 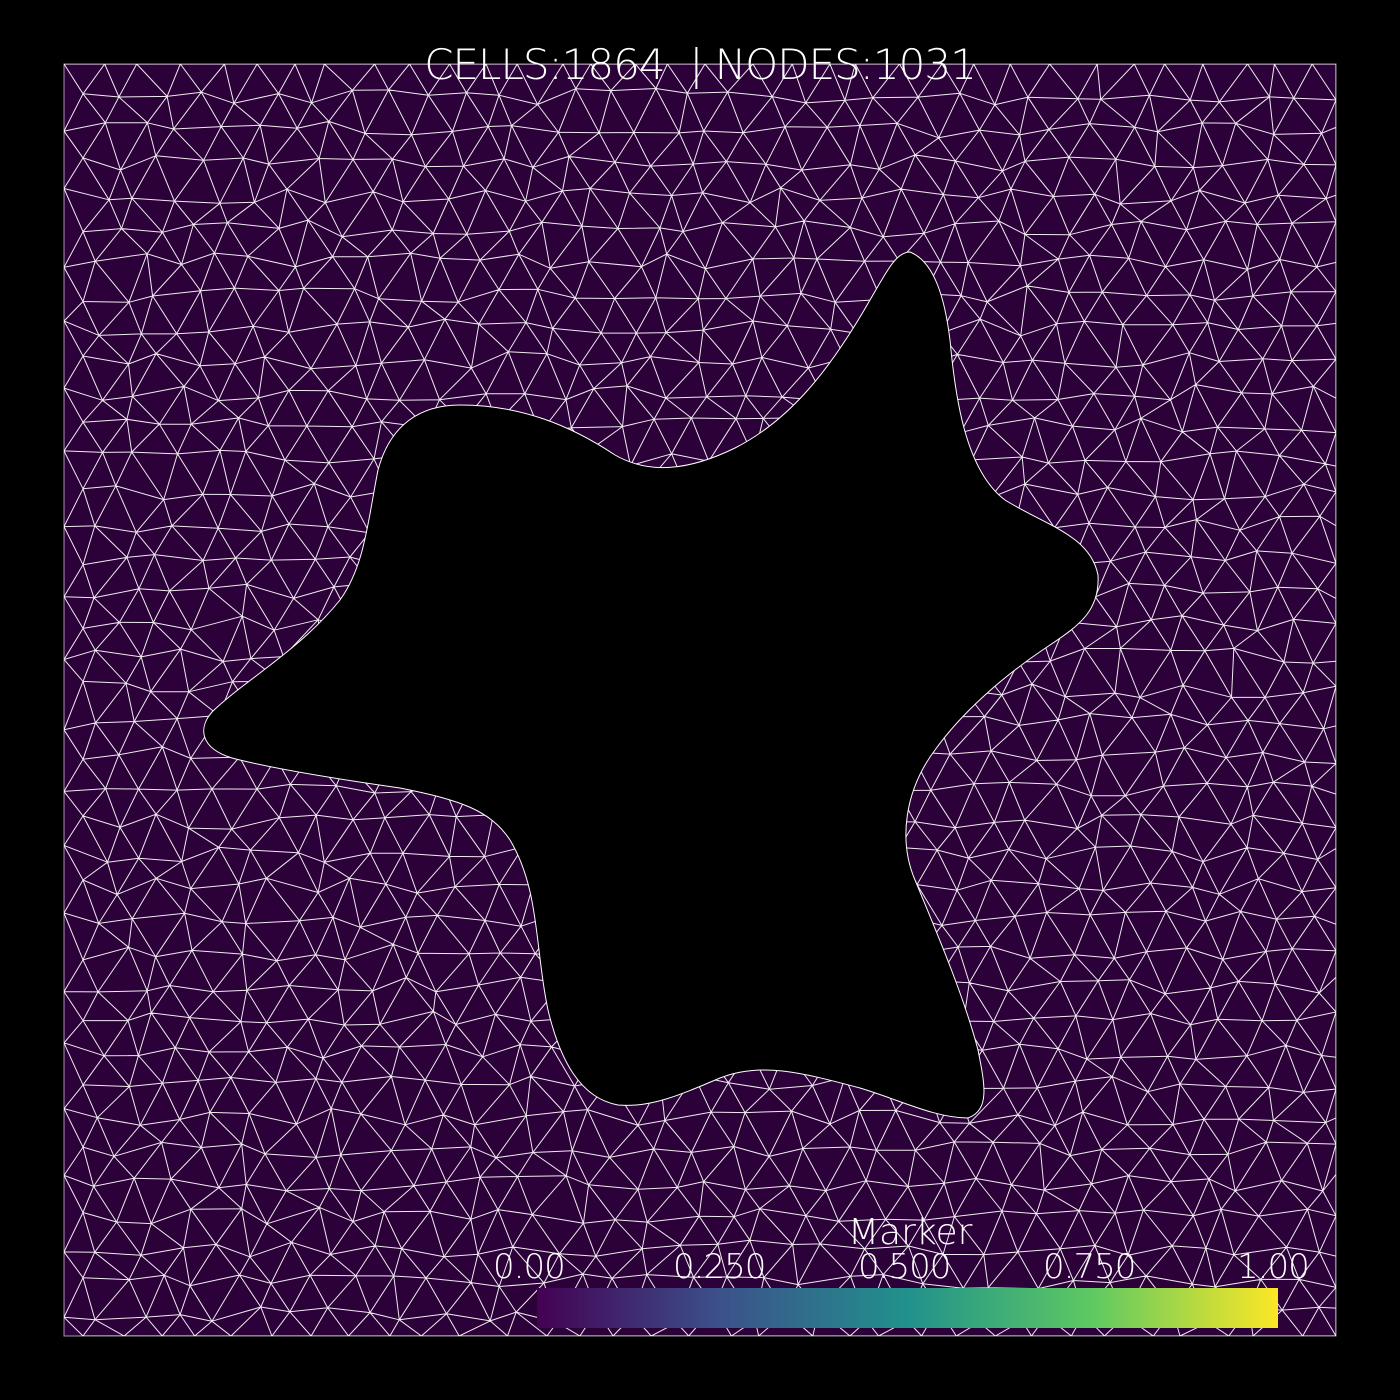 I want to click on colorbar-tick-label: 0.250, so click(x=719, y=1267).